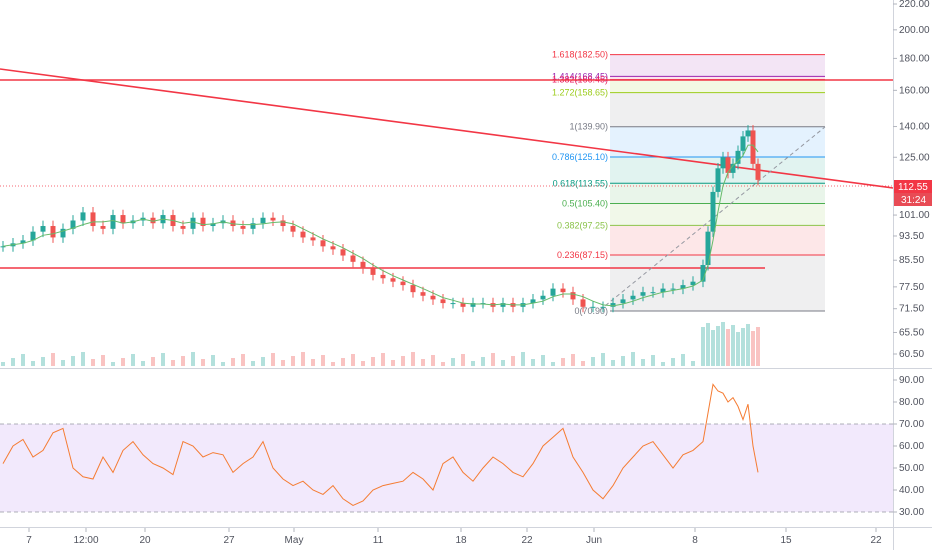 The image size is (932, 550). What do you see at coordinates (580, 183) in the screenshot?
I see `fib-level-label: 0.618(113.55)` at bounding box center [580, 183].